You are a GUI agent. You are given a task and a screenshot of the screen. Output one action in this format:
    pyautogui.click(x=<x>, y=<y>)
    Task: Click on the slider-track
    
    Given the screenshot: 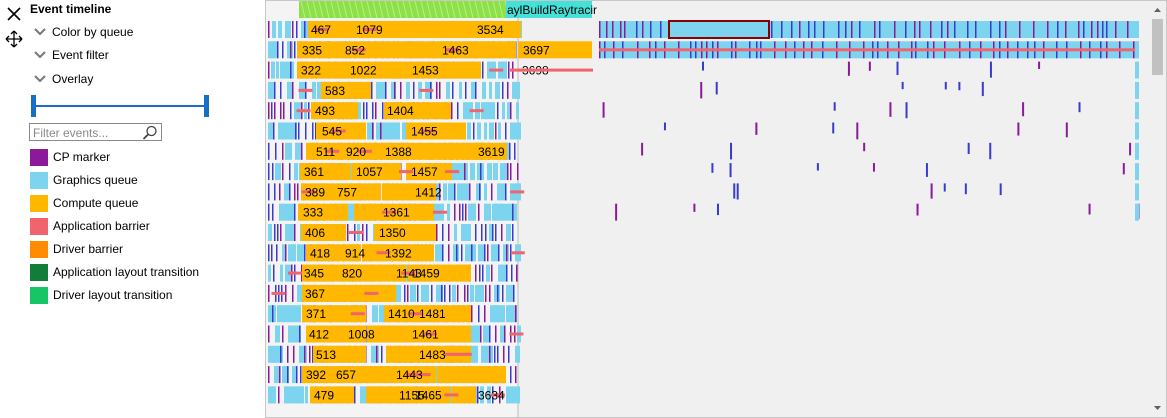 What is the action you would take?
    pyautogui.click(x=120, y=106)
    